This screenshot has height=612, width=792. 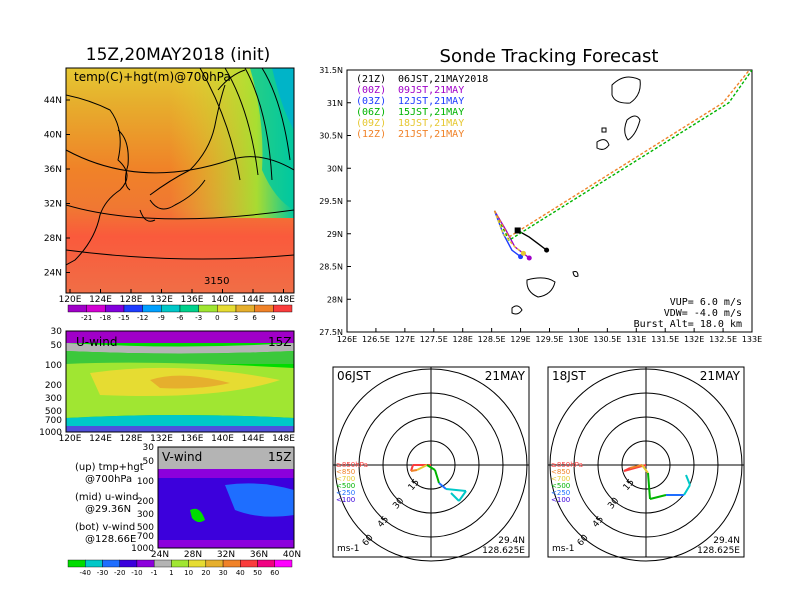 What do you see at coordinates (371, 112) in the screenshot?
I see `legend-tag: (06Z)` at bounding box center [371, 112].